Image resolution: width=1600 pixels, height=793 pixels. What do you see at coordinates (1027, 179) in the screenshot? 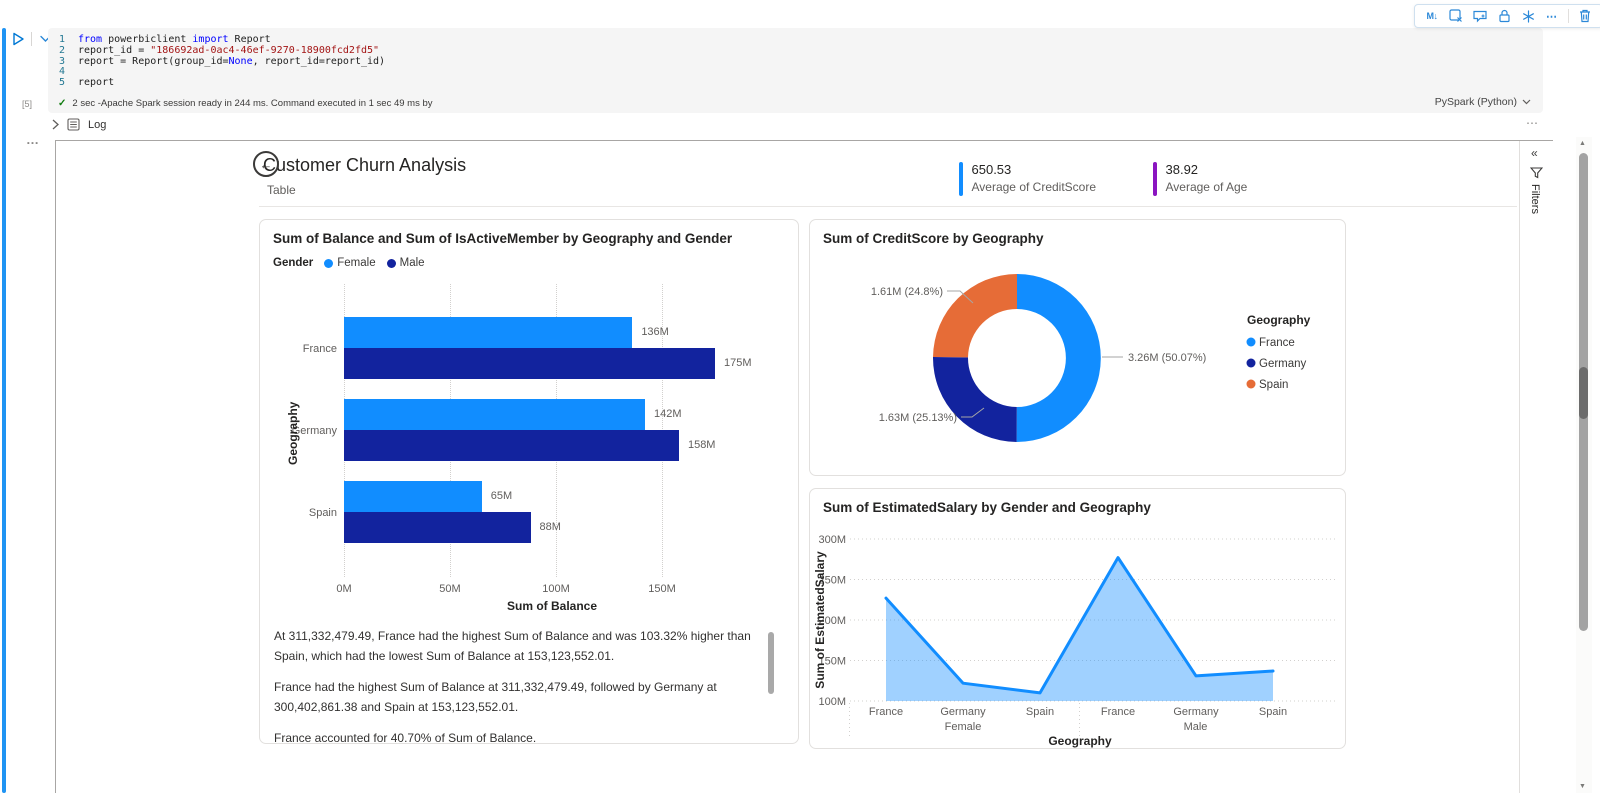
I see `kpi-card-creditscore: 650.53 Average of CreditScore` at bounding box center [1027, 179].